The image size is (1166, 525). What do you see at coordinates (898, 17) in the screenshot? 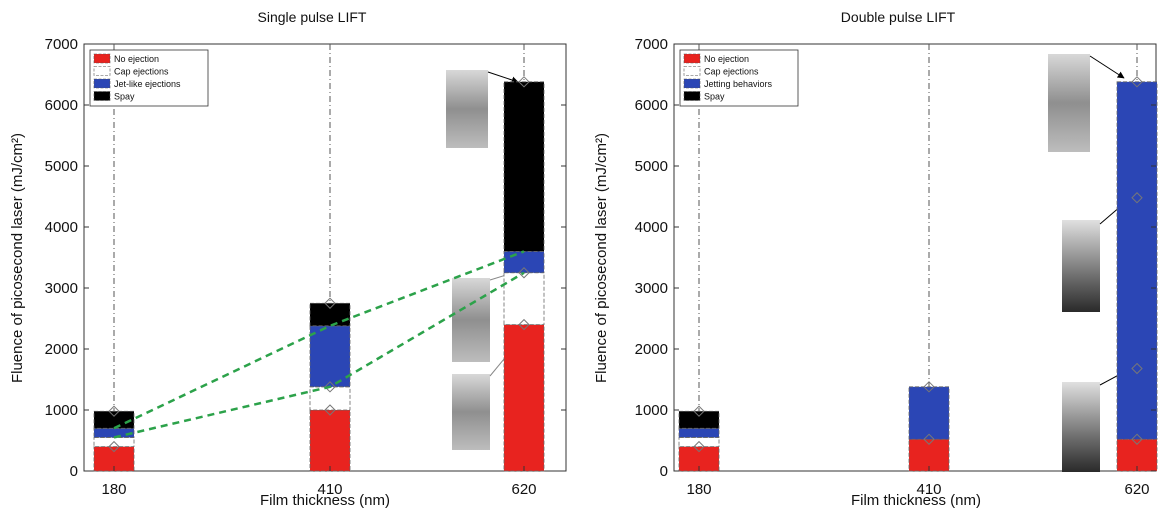
I see `chart-title: Double pulse LIFT` at bounding box center [898, 17].